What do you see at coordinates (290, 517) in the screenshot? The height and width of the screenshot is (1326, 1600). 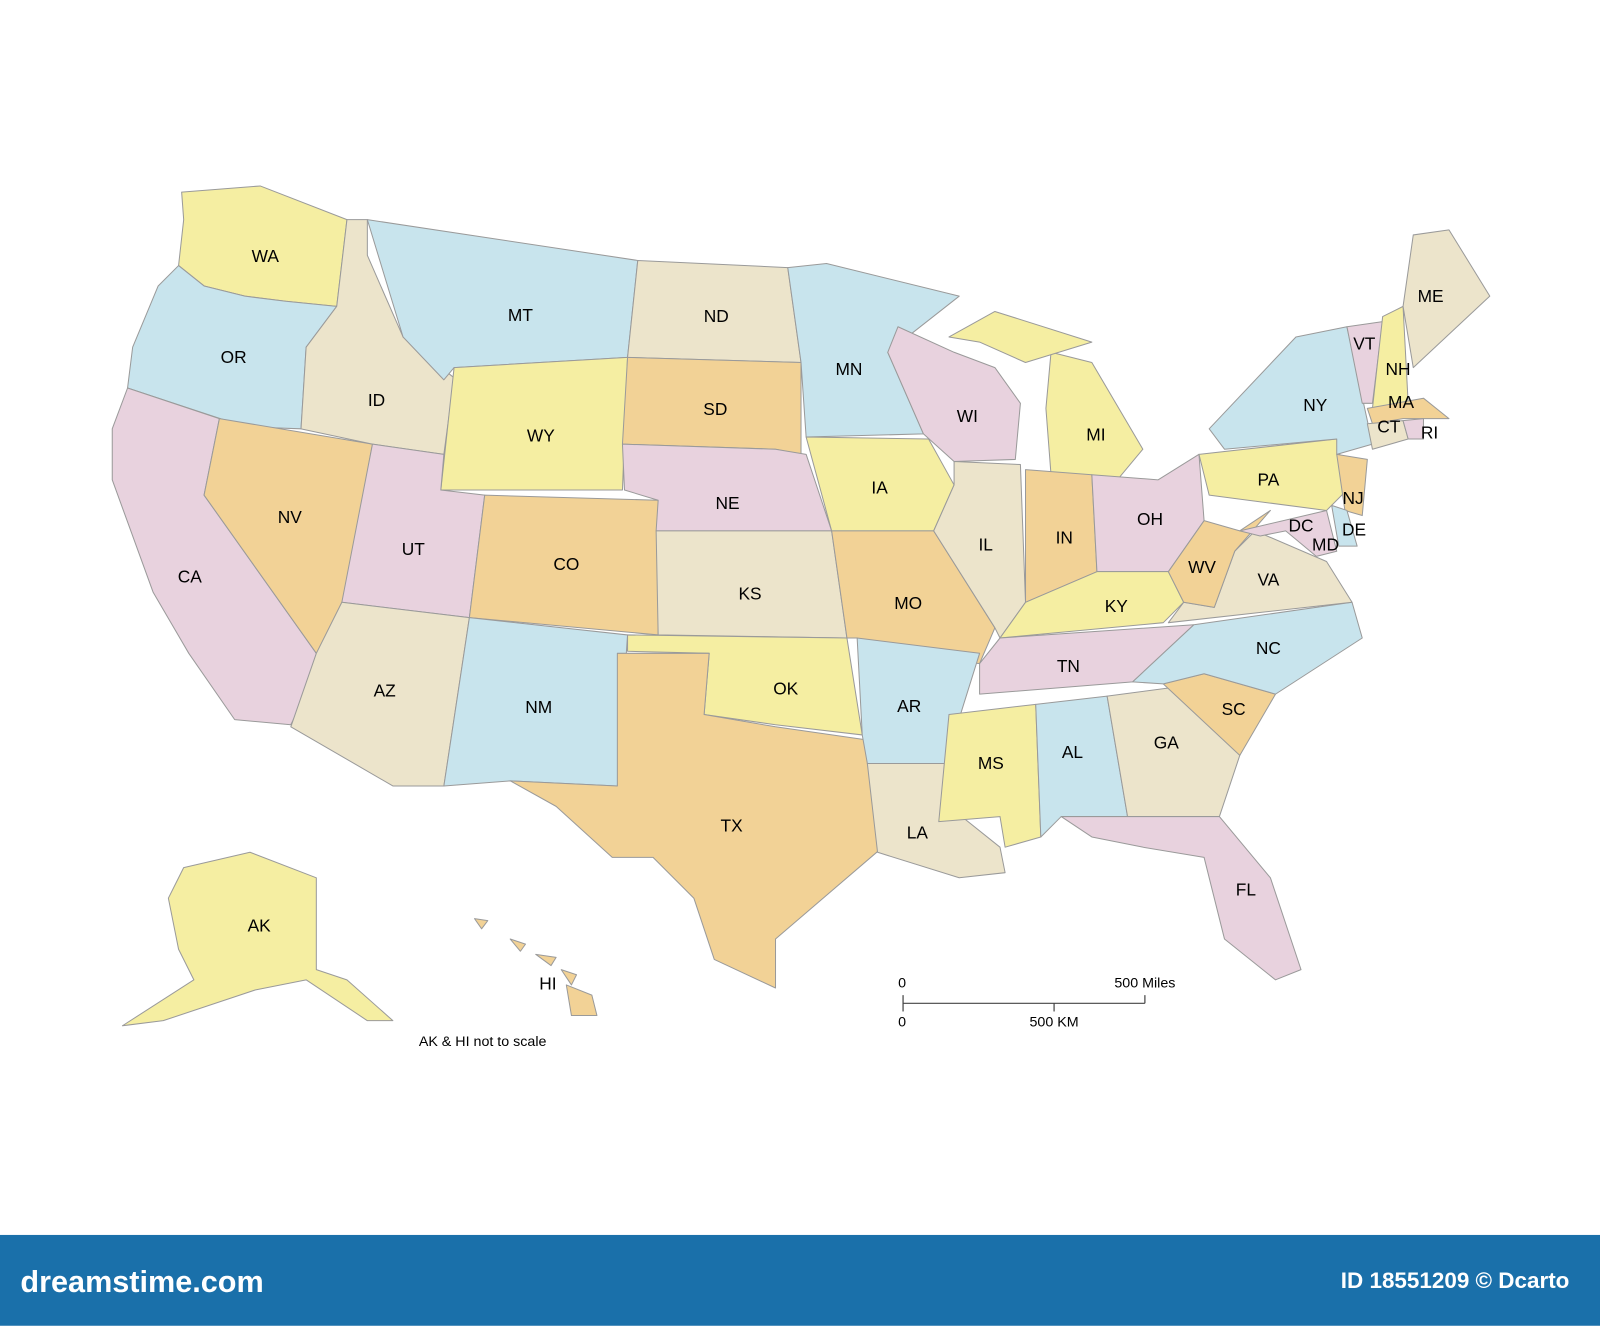 I see `state-label: NV` at bounding box center [290, 517].